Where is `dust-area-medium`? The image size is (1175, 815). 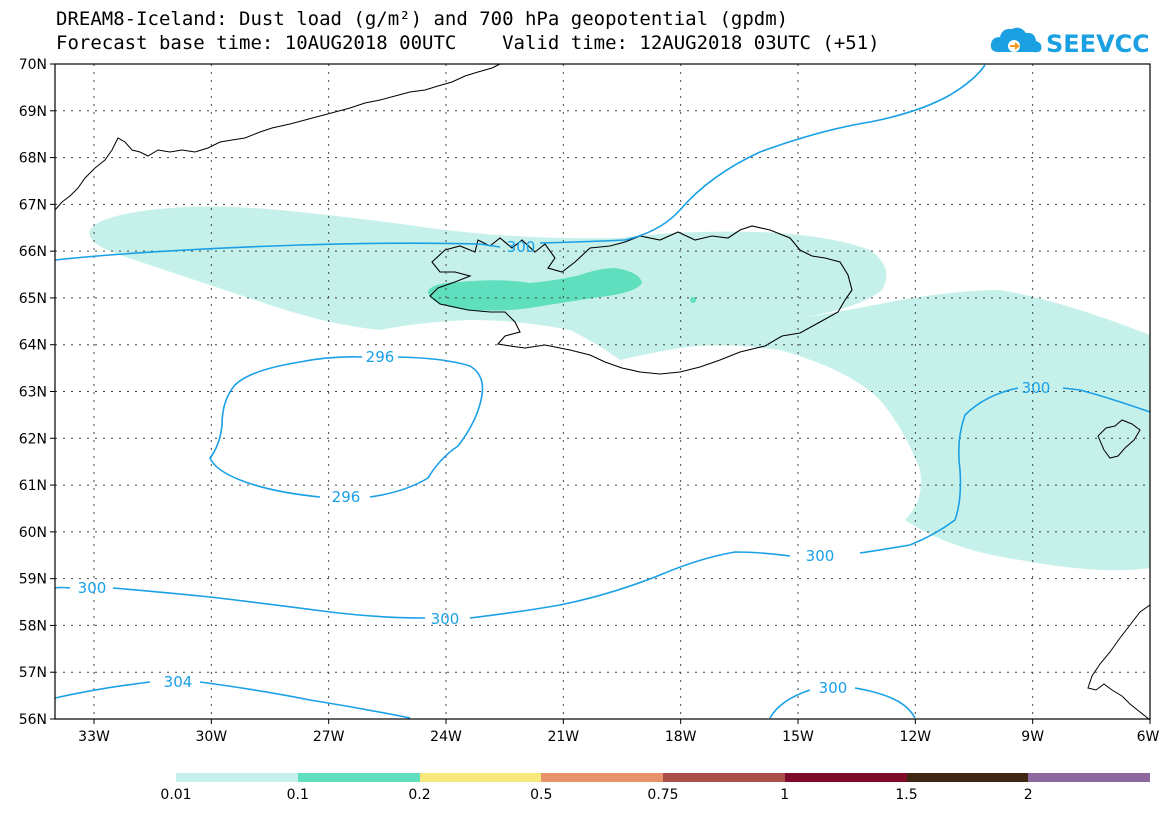
dust-area-medium is located at coordinates (535, 289).